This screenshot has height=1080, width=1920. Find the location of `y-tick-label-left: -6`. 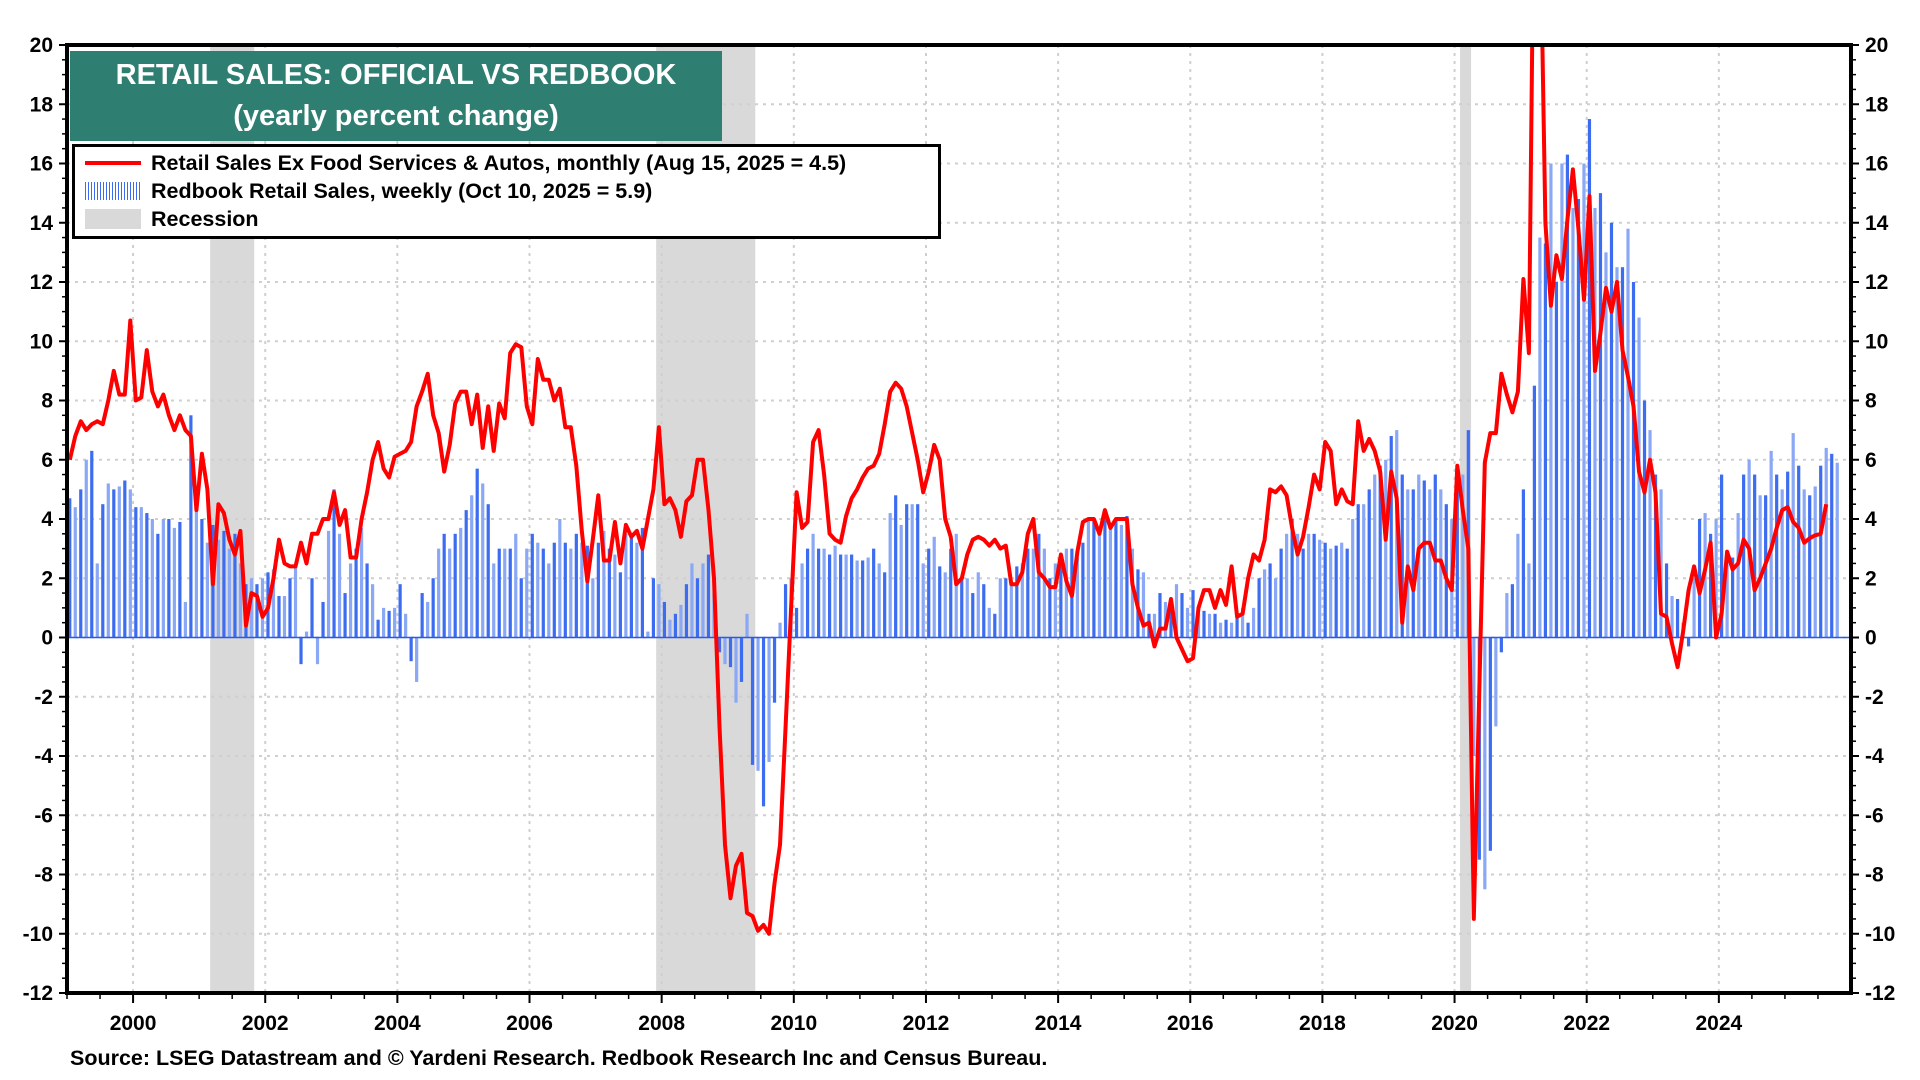

y-tick-label-left: -6 is located at coordinates (43, 815).